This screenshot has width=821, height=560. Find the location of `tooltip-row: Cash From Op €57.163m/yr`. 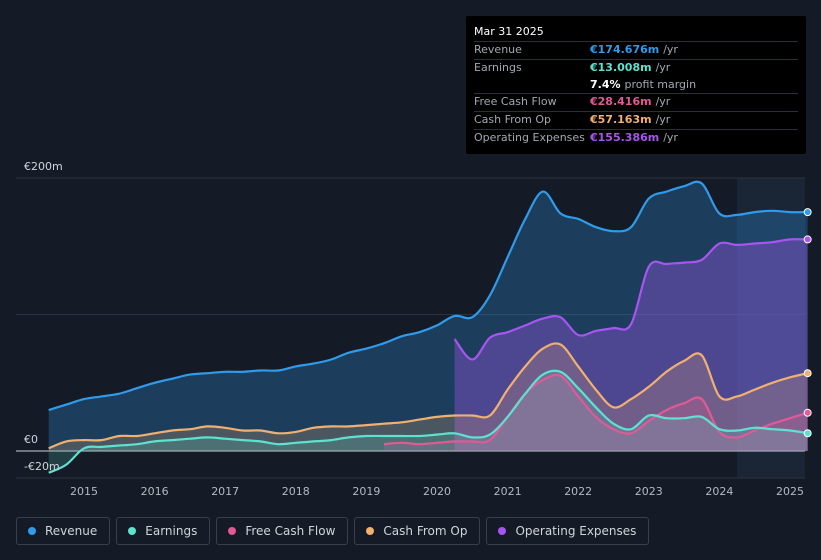

tooltip-row: Cash From Op €57.163m/yr is located at coordinates (636, 120).